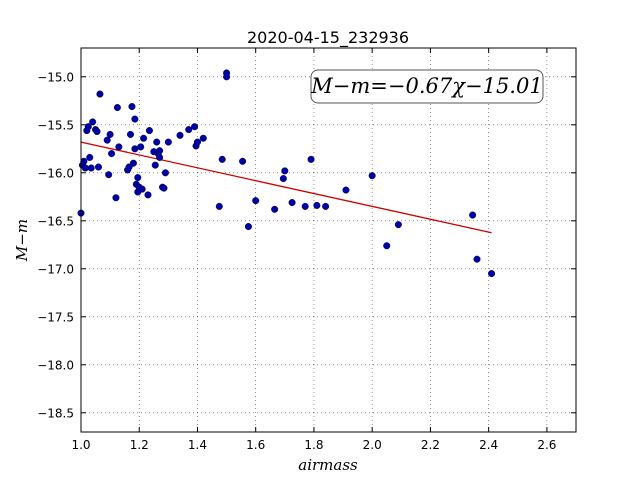 The height and width of the screenshot is (480, 640). What do you see at coordinates (55, 173) in the screenshot?
I see `y-tick-label: −16.0` at bounding box center [55, 173].